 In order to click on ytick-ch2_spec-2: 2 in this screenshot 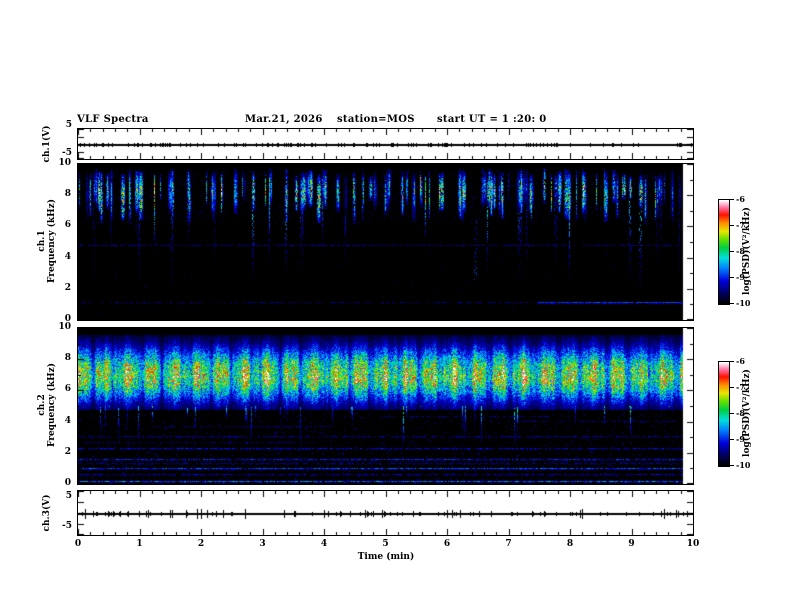, I will do `click(67, 451)`.